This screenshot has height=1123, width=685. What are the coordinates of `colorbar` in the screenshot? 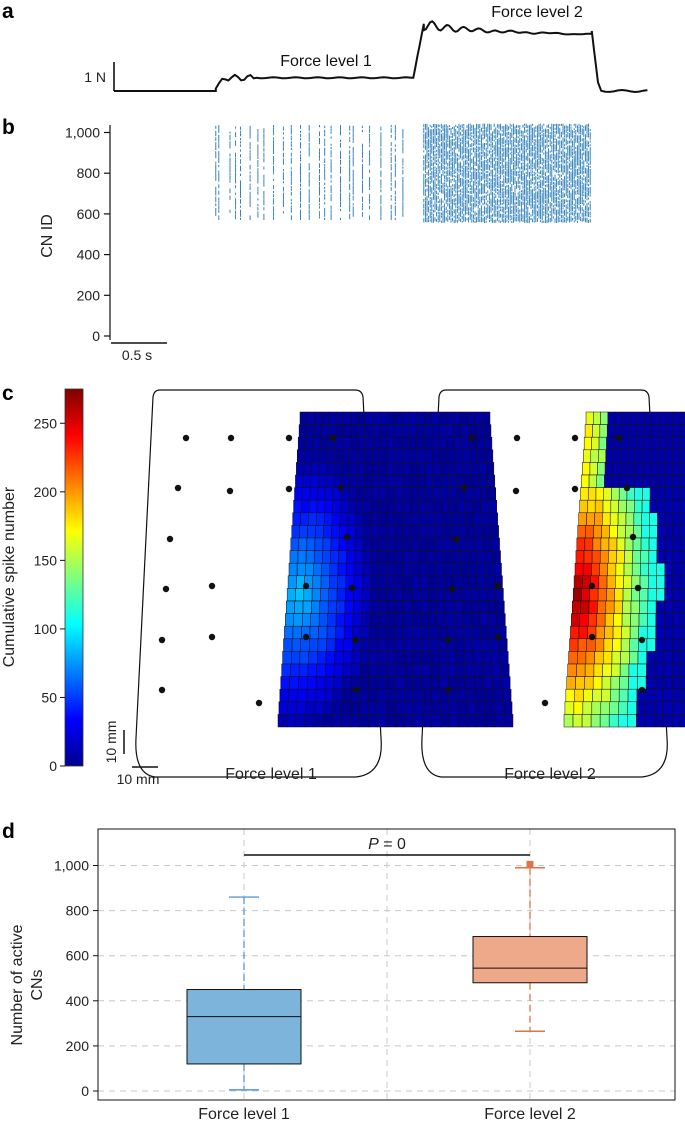 It's located at (74, 577).